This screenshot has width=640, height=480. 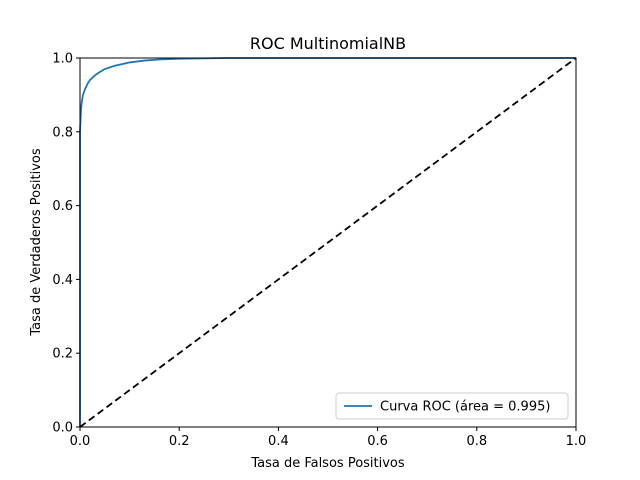 I want to click on y-tick-label: 0.6, so click(x=62, y=206).